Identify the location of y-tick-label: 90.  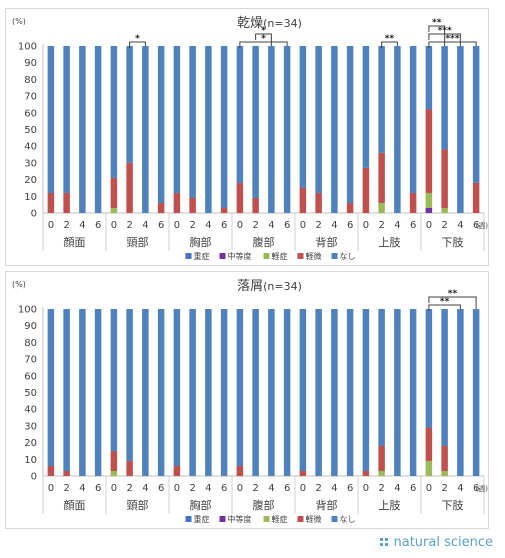
(30, 63).